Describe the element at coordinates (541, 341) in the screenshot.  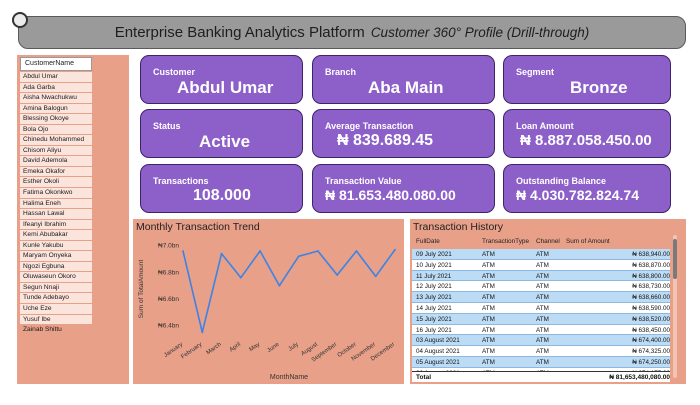
I see `table-row: 03 August 2021 ATM ATM ₦ 674,400.00` at that location.